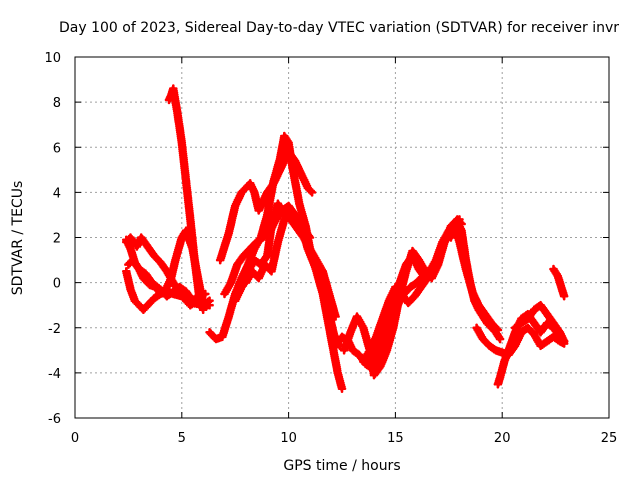 The image size is (640, 480). Describe the element at coordinates (502, 438) in the screenshot. I see `x-tick-label: 20` at that location.